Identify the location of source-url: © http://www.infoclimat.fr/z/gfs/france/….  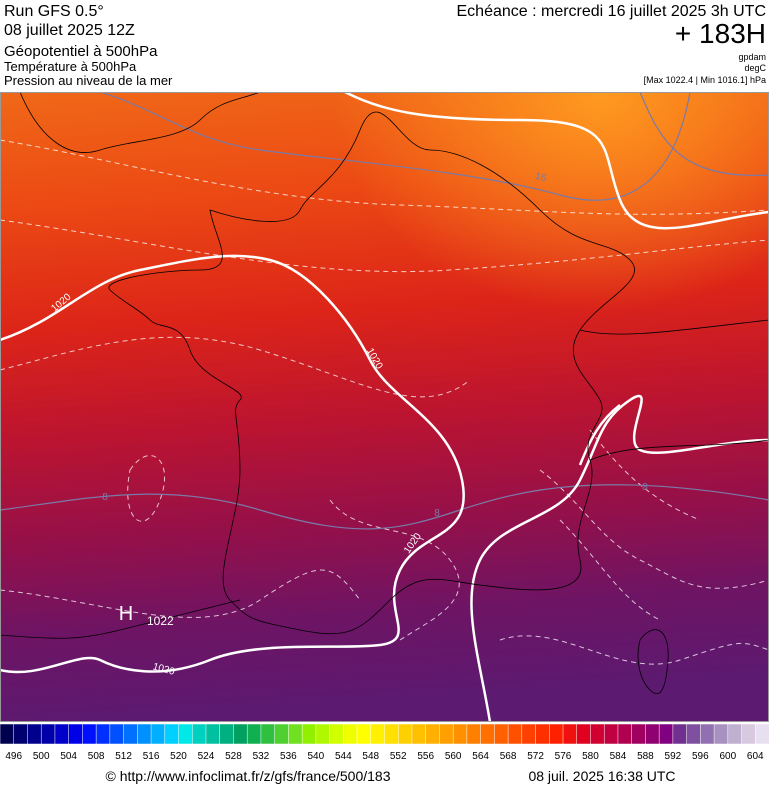
(248, 776).